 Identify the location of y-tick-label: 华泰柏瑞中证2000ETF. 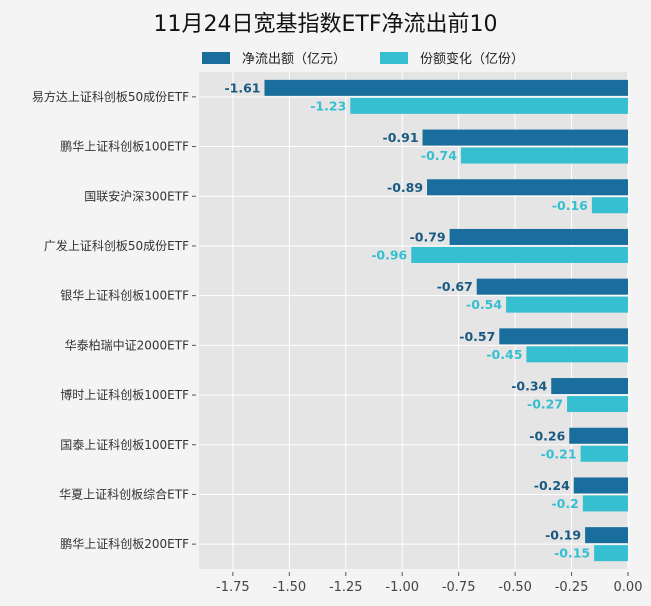
(127, 344).